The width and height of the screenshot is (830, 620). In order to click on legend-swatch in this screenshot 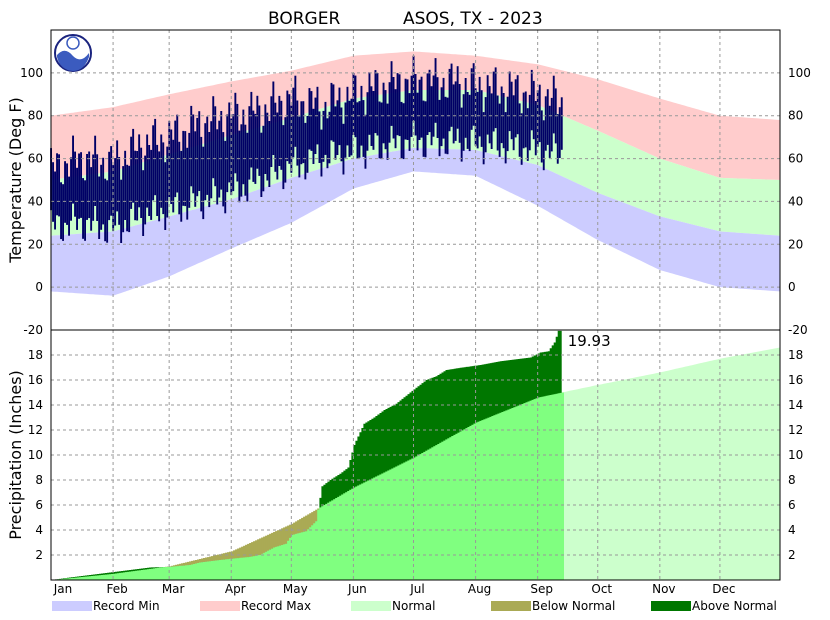, I will do `click(671, 606)`.